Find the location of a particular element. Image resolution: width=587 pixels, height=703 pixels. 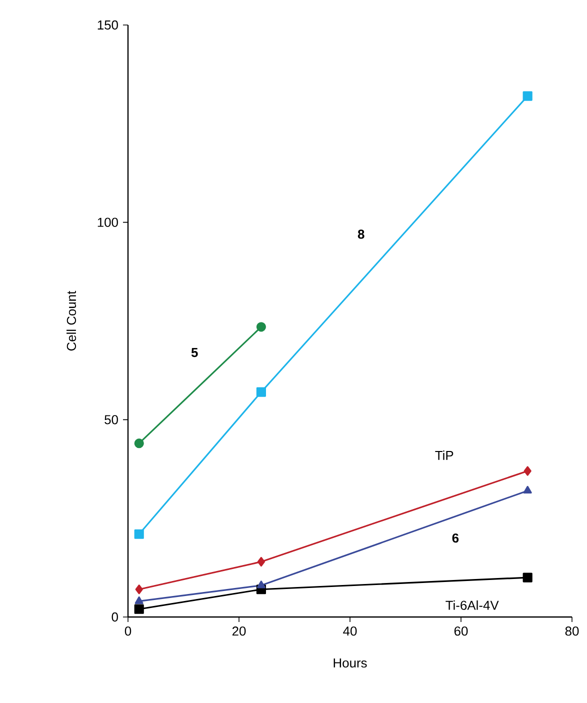

y-tick-label: 0 is located at coordinates (115, 617).